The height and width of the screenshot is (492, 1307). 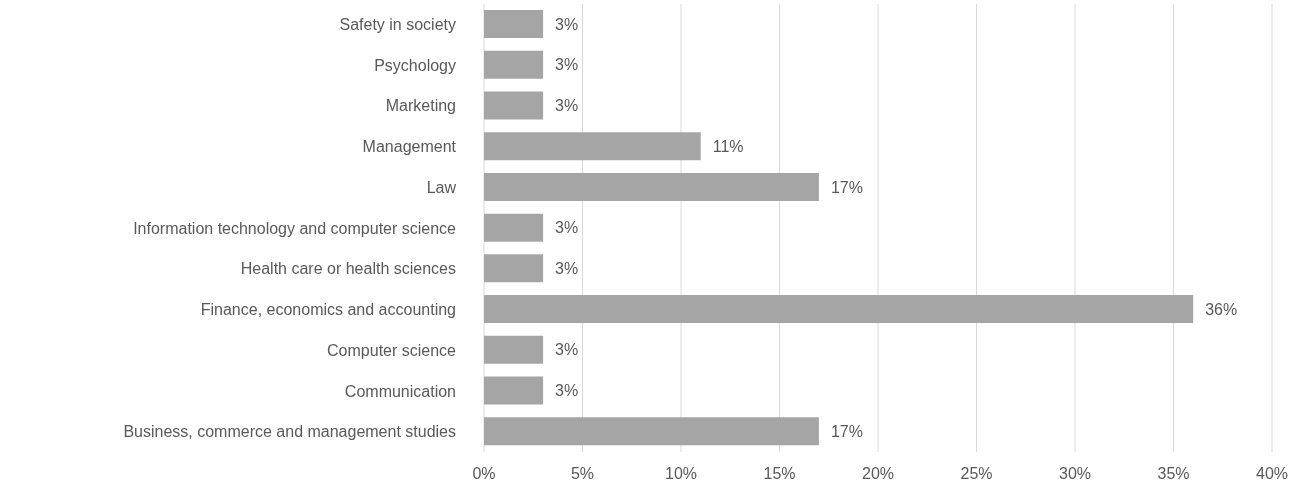 What do you see at coordinates (400, 391) in the screenshot?
I see `y-tick-label: Communication` at bounding box center [400, 391].